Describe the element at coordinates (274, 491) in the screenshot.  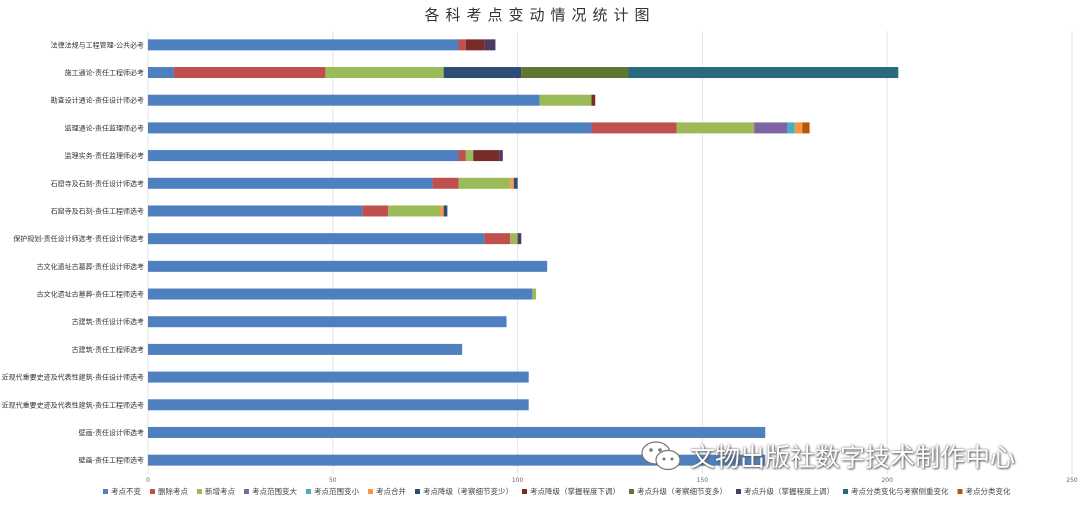
I see `legend-label: 考点范围变大` at that location.